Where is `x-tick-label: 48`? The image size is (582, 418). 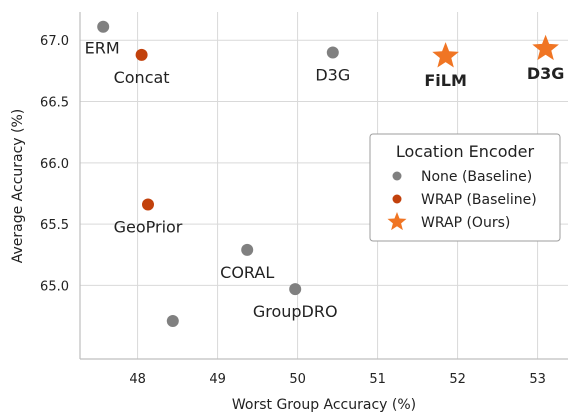 x-tick-label: 48 is located at coordinates (137, 379).